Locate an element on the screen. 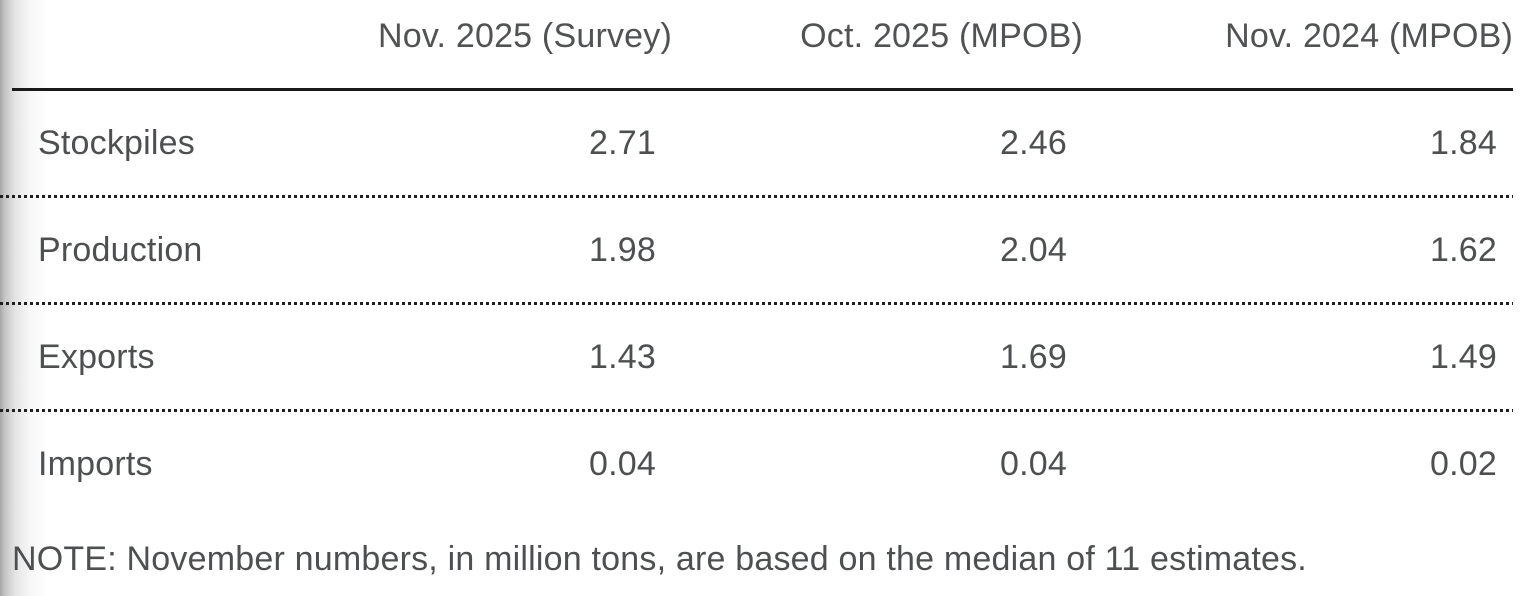 The width and height of the screenshot is (1538, 596). cell-value: 2.71 is located at coordinates (622, 142).